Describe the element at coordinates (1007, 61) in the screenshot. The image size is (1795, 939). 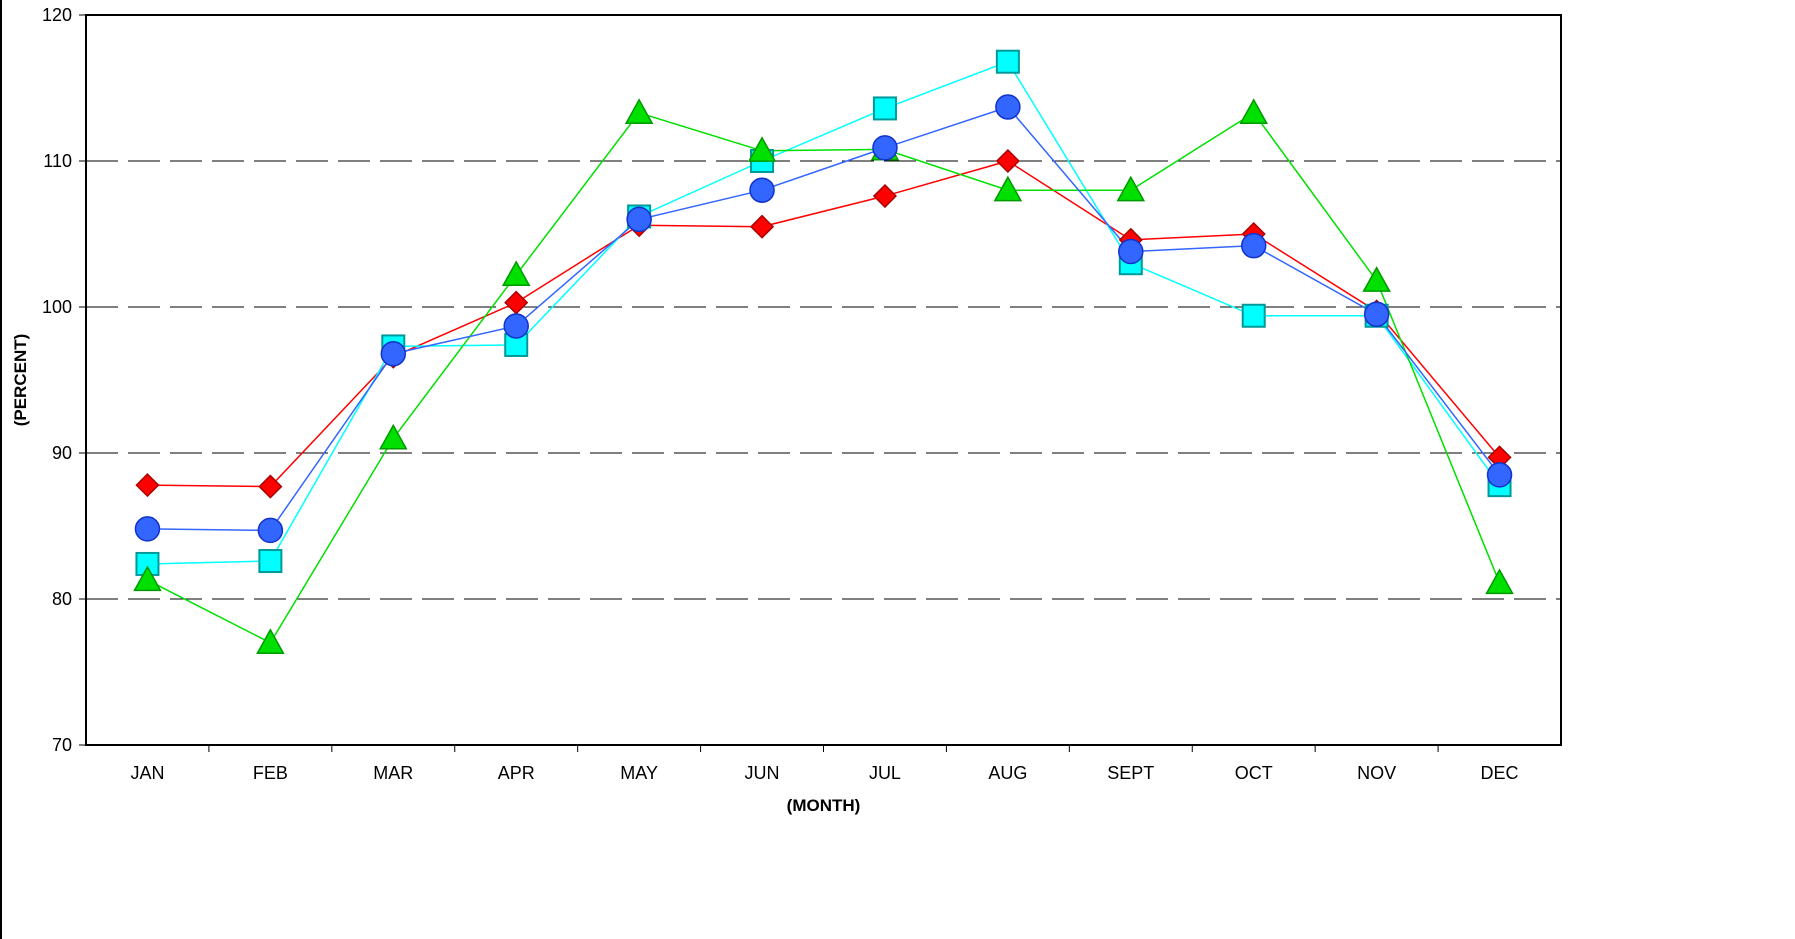
I see `point-square-aug` at that location.